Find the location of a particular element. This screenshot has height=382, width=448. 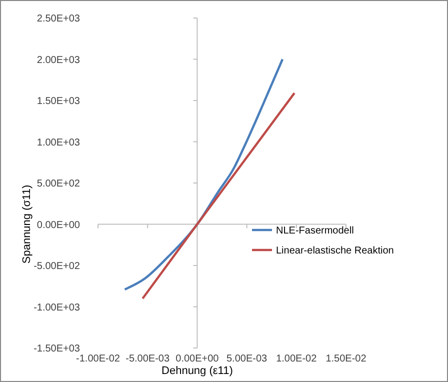

x-tick-label: 0.00E+00 is located at coordinates (198, 359).